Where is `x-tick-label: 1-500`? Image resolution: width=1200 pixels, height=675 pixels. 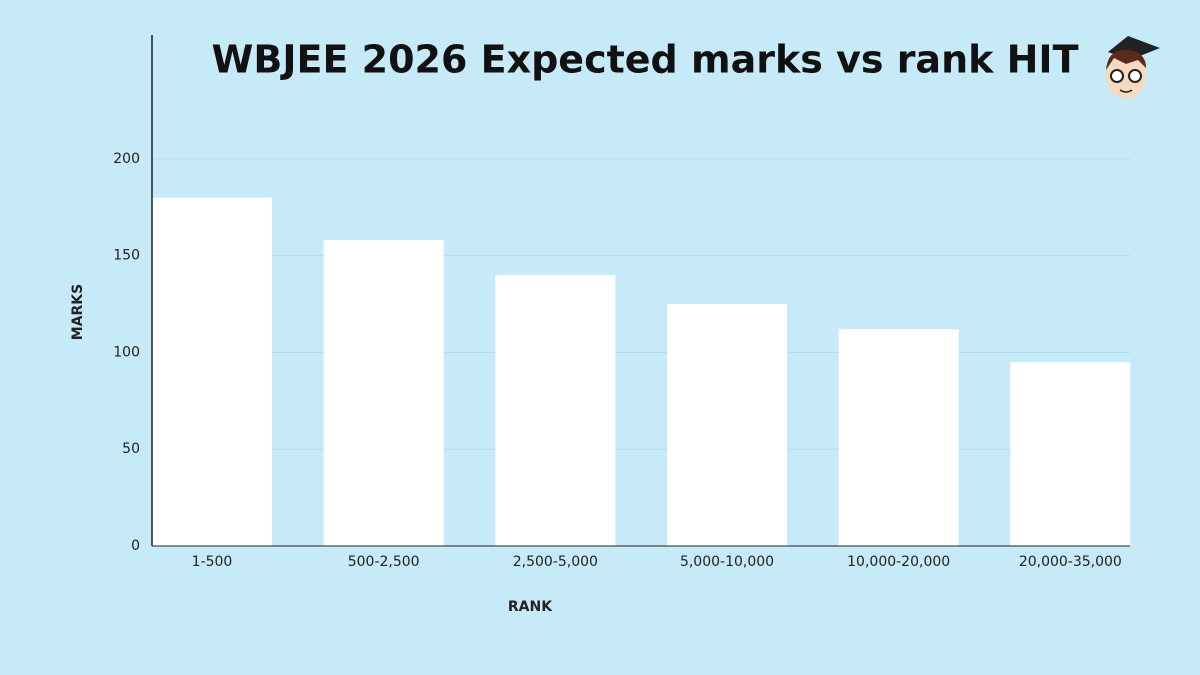 x-tick-label: 1-500 is located at coordinates (212, 562).